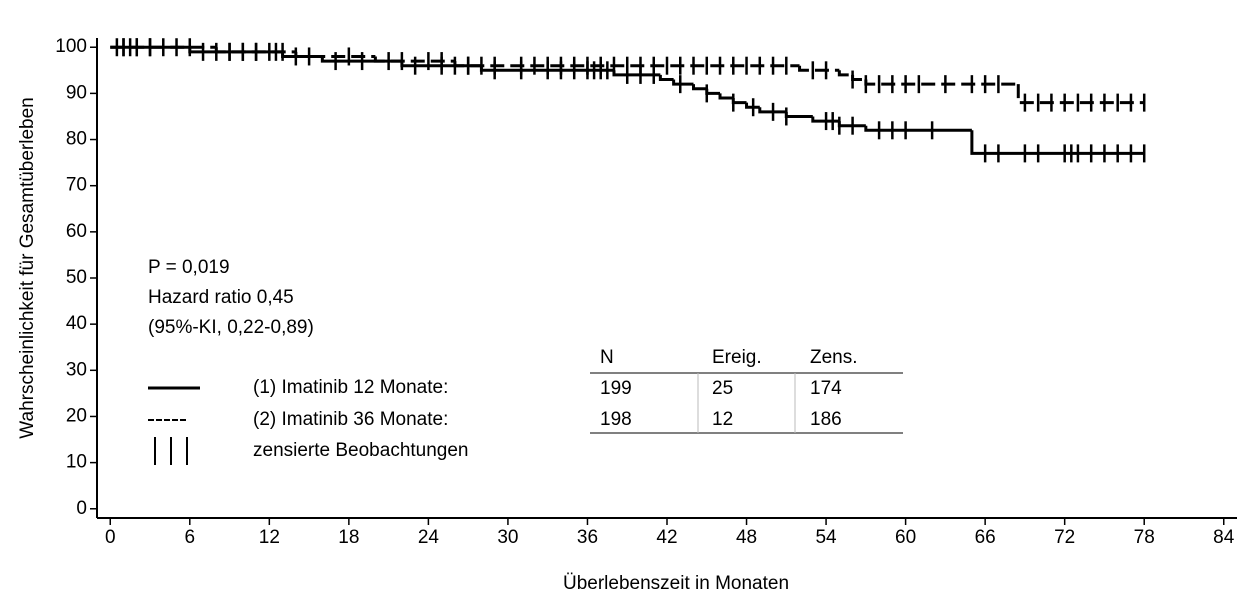 The height and width of the screenshot is (601, 1252). Describe the element at coordinates (76, 231) in the screenshot. I see `y-tick-label: 60` at that location.